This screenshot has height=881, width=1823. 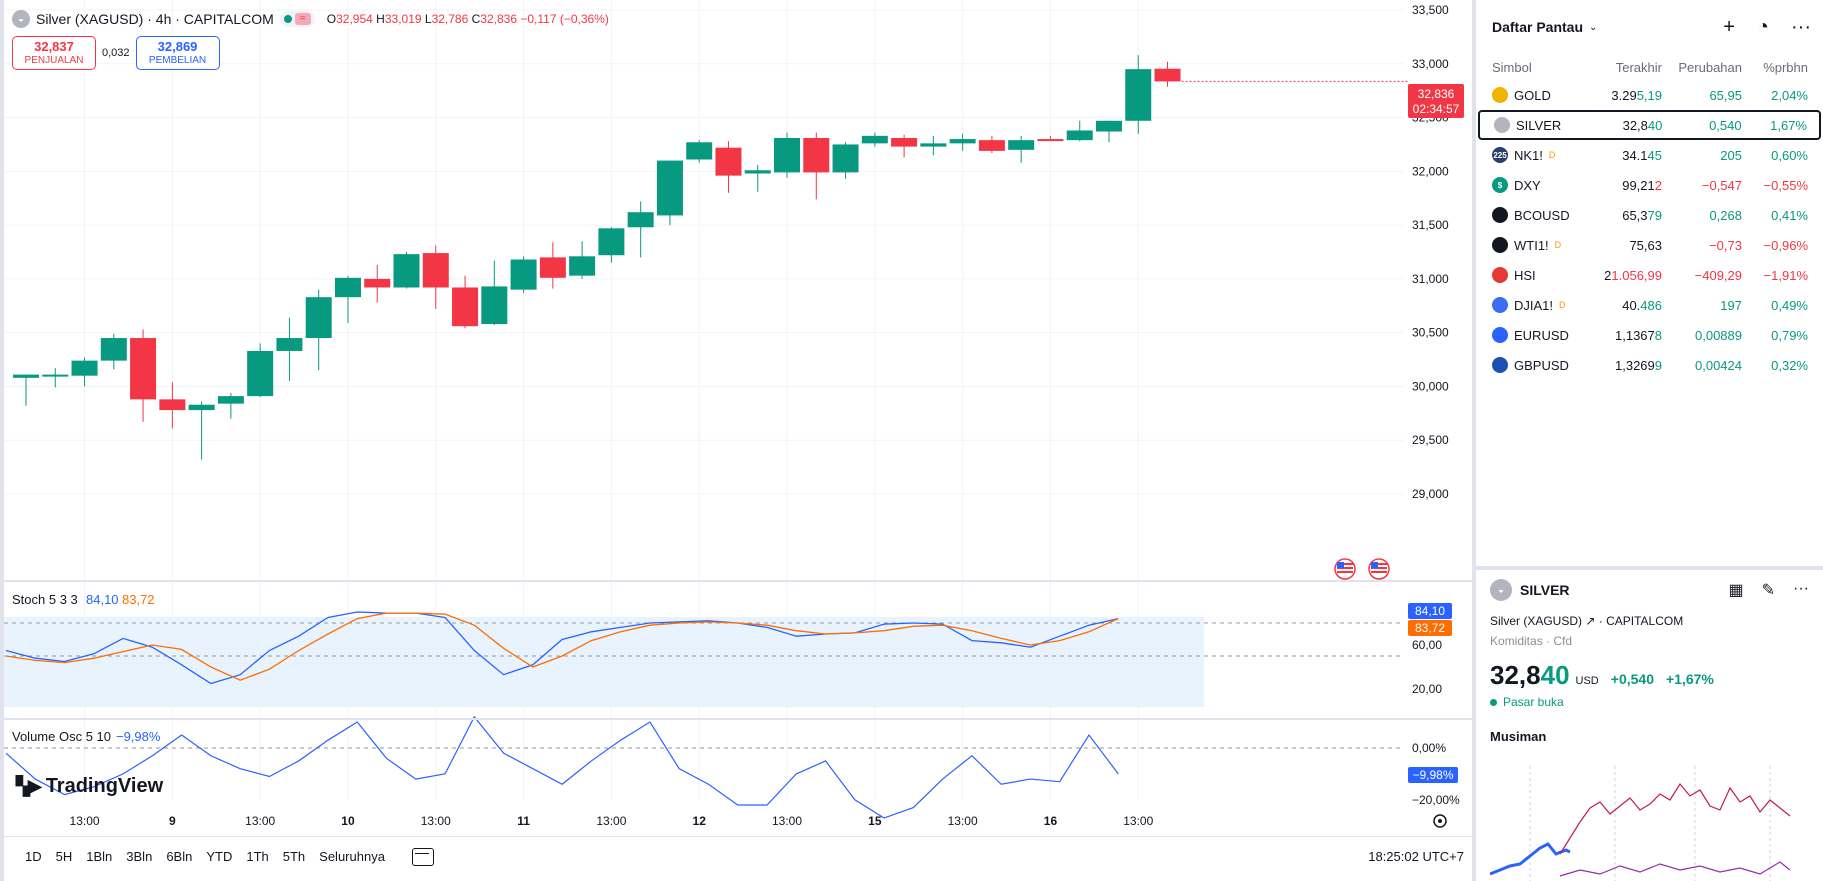 What do you see at coordinates (1649, 185) in the screenshot?
I see `watchlist-row-dxy: $ DXY 99,212 −0,547 −0,55%` at bounding box center [1649, 185].